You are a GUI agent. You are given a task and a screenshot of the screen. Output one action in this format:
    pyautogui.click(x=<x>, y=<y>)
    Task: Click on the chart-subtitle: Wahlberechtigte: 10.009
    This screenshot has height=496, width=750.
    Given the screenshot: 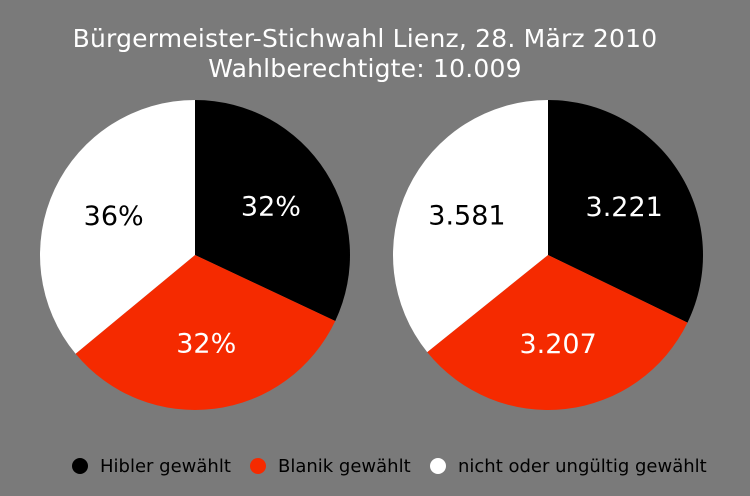 What is the action you would take?
    pyautogui.click(x=365, y=68)
    